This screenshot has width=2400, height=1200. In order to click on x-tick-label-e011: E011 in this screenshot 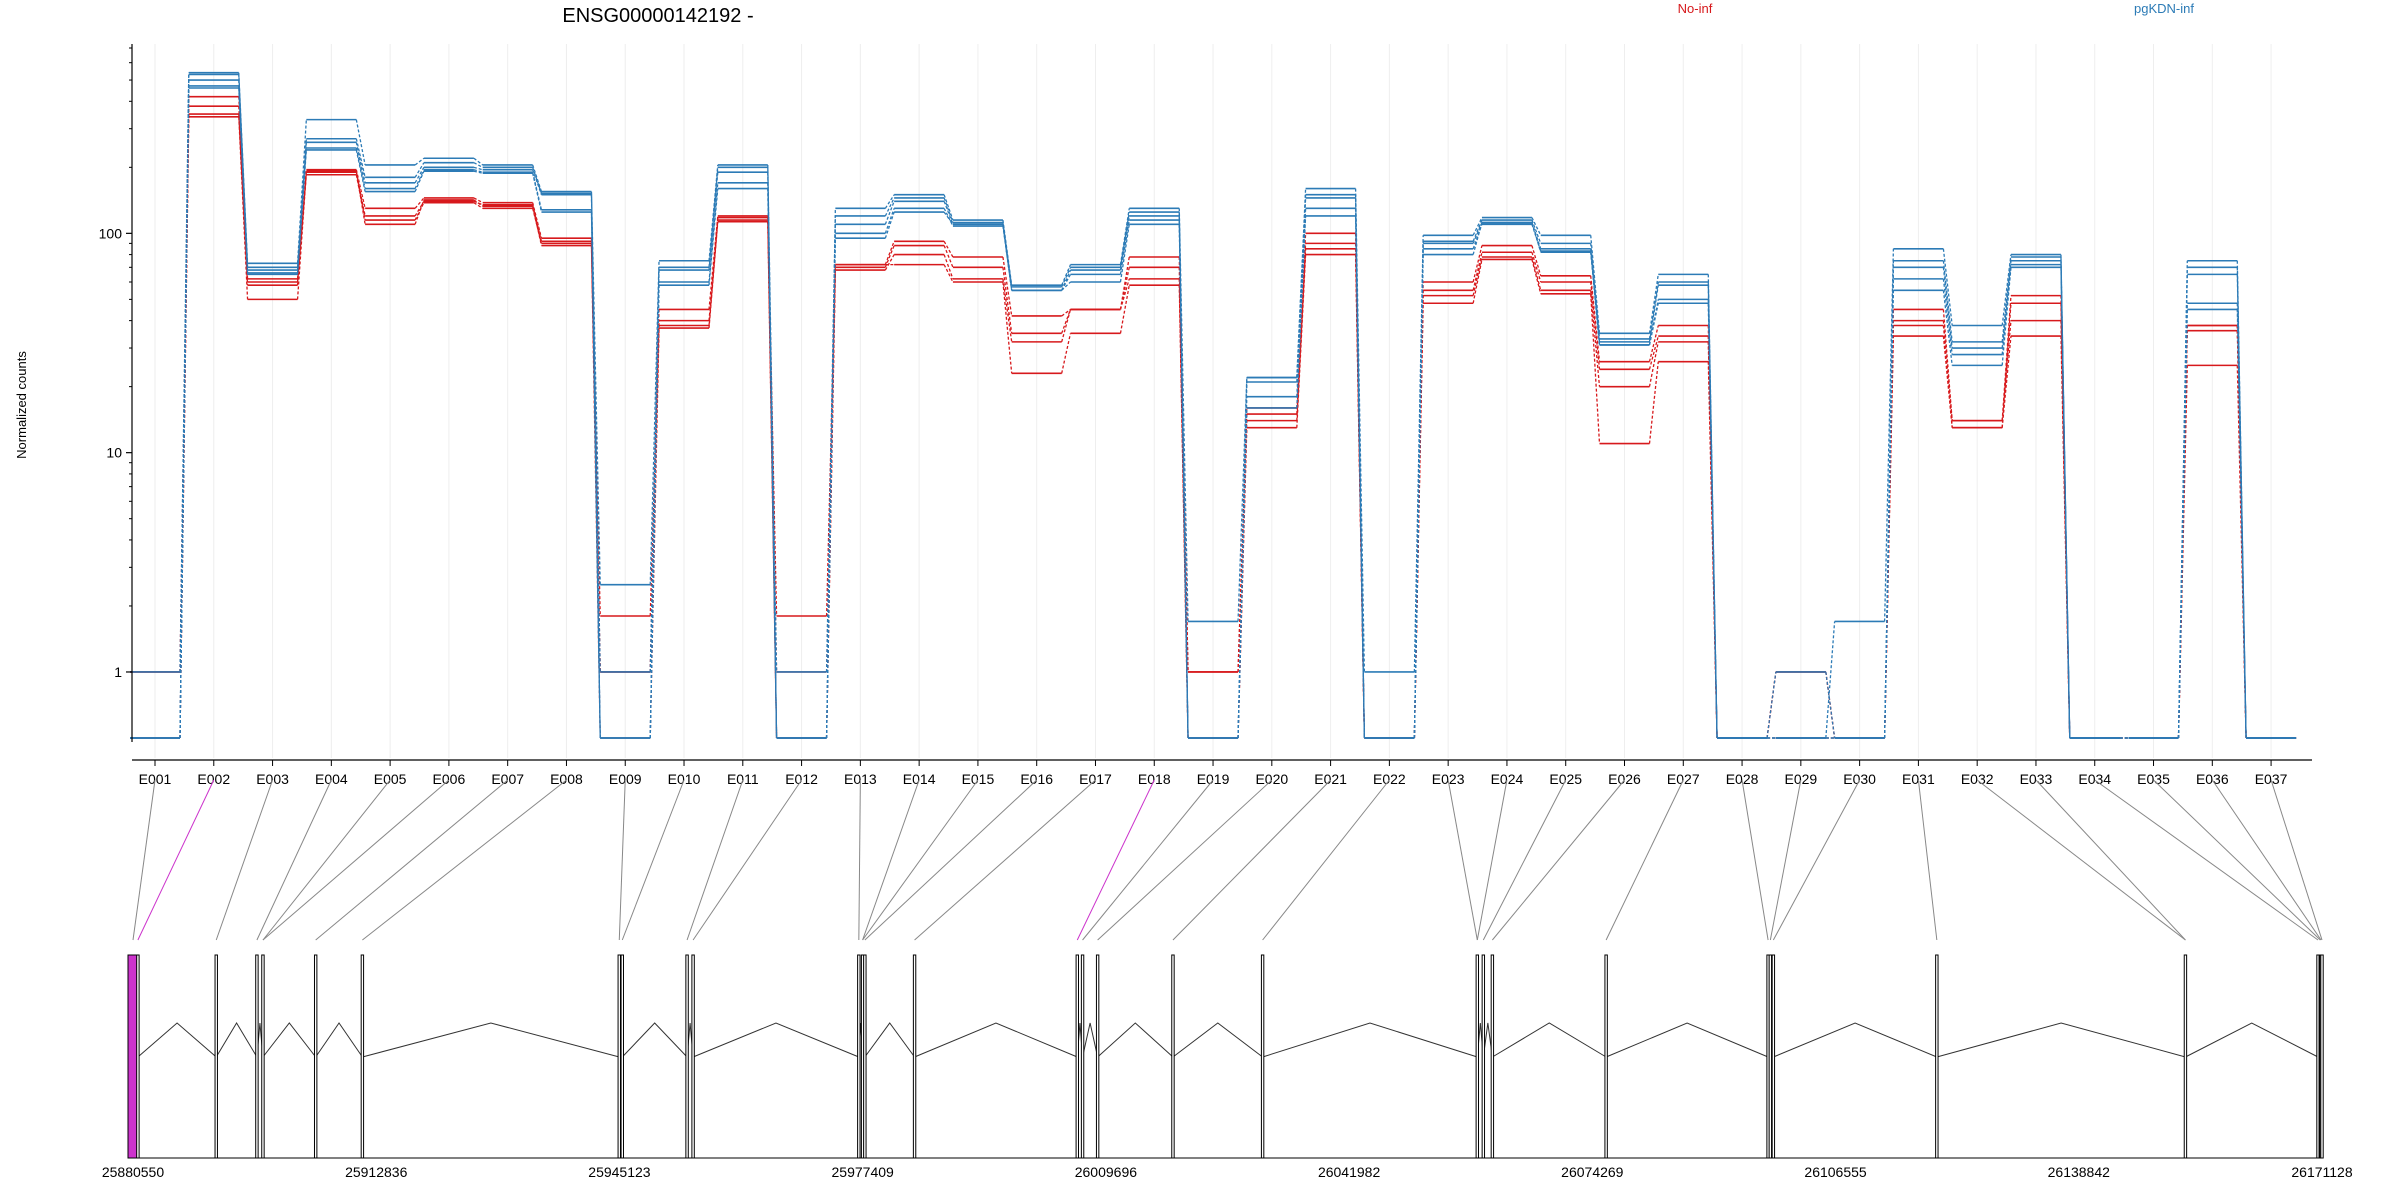, I will do `click(743, 779)`.